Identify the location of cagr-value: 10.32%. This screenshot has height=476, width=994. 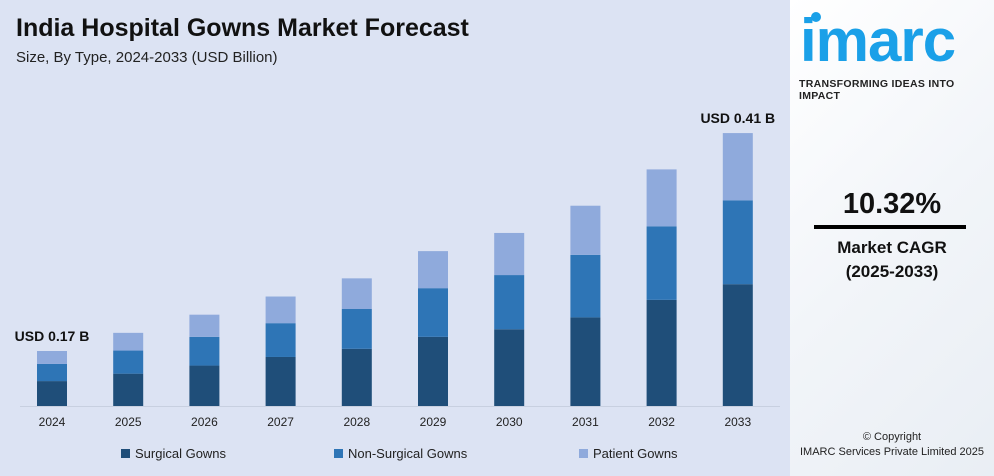
(892, 204).